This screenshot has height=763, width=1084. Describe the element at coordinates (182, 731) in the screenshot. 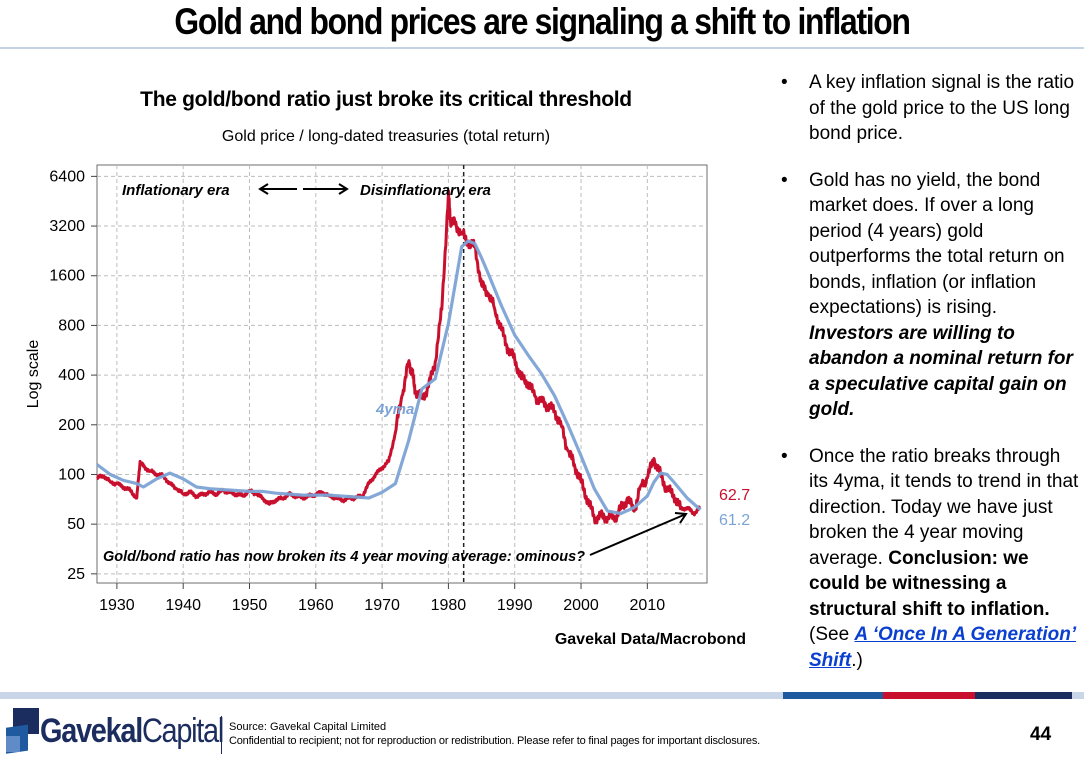

I see `logo-light: Capital` at that location.